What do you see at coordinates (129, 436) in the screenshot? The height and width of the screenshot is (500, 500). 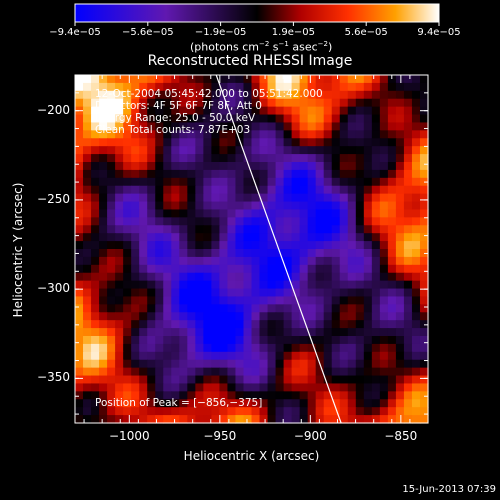 I see `x-tick-label: −1000` at bounding box center [129, 436].